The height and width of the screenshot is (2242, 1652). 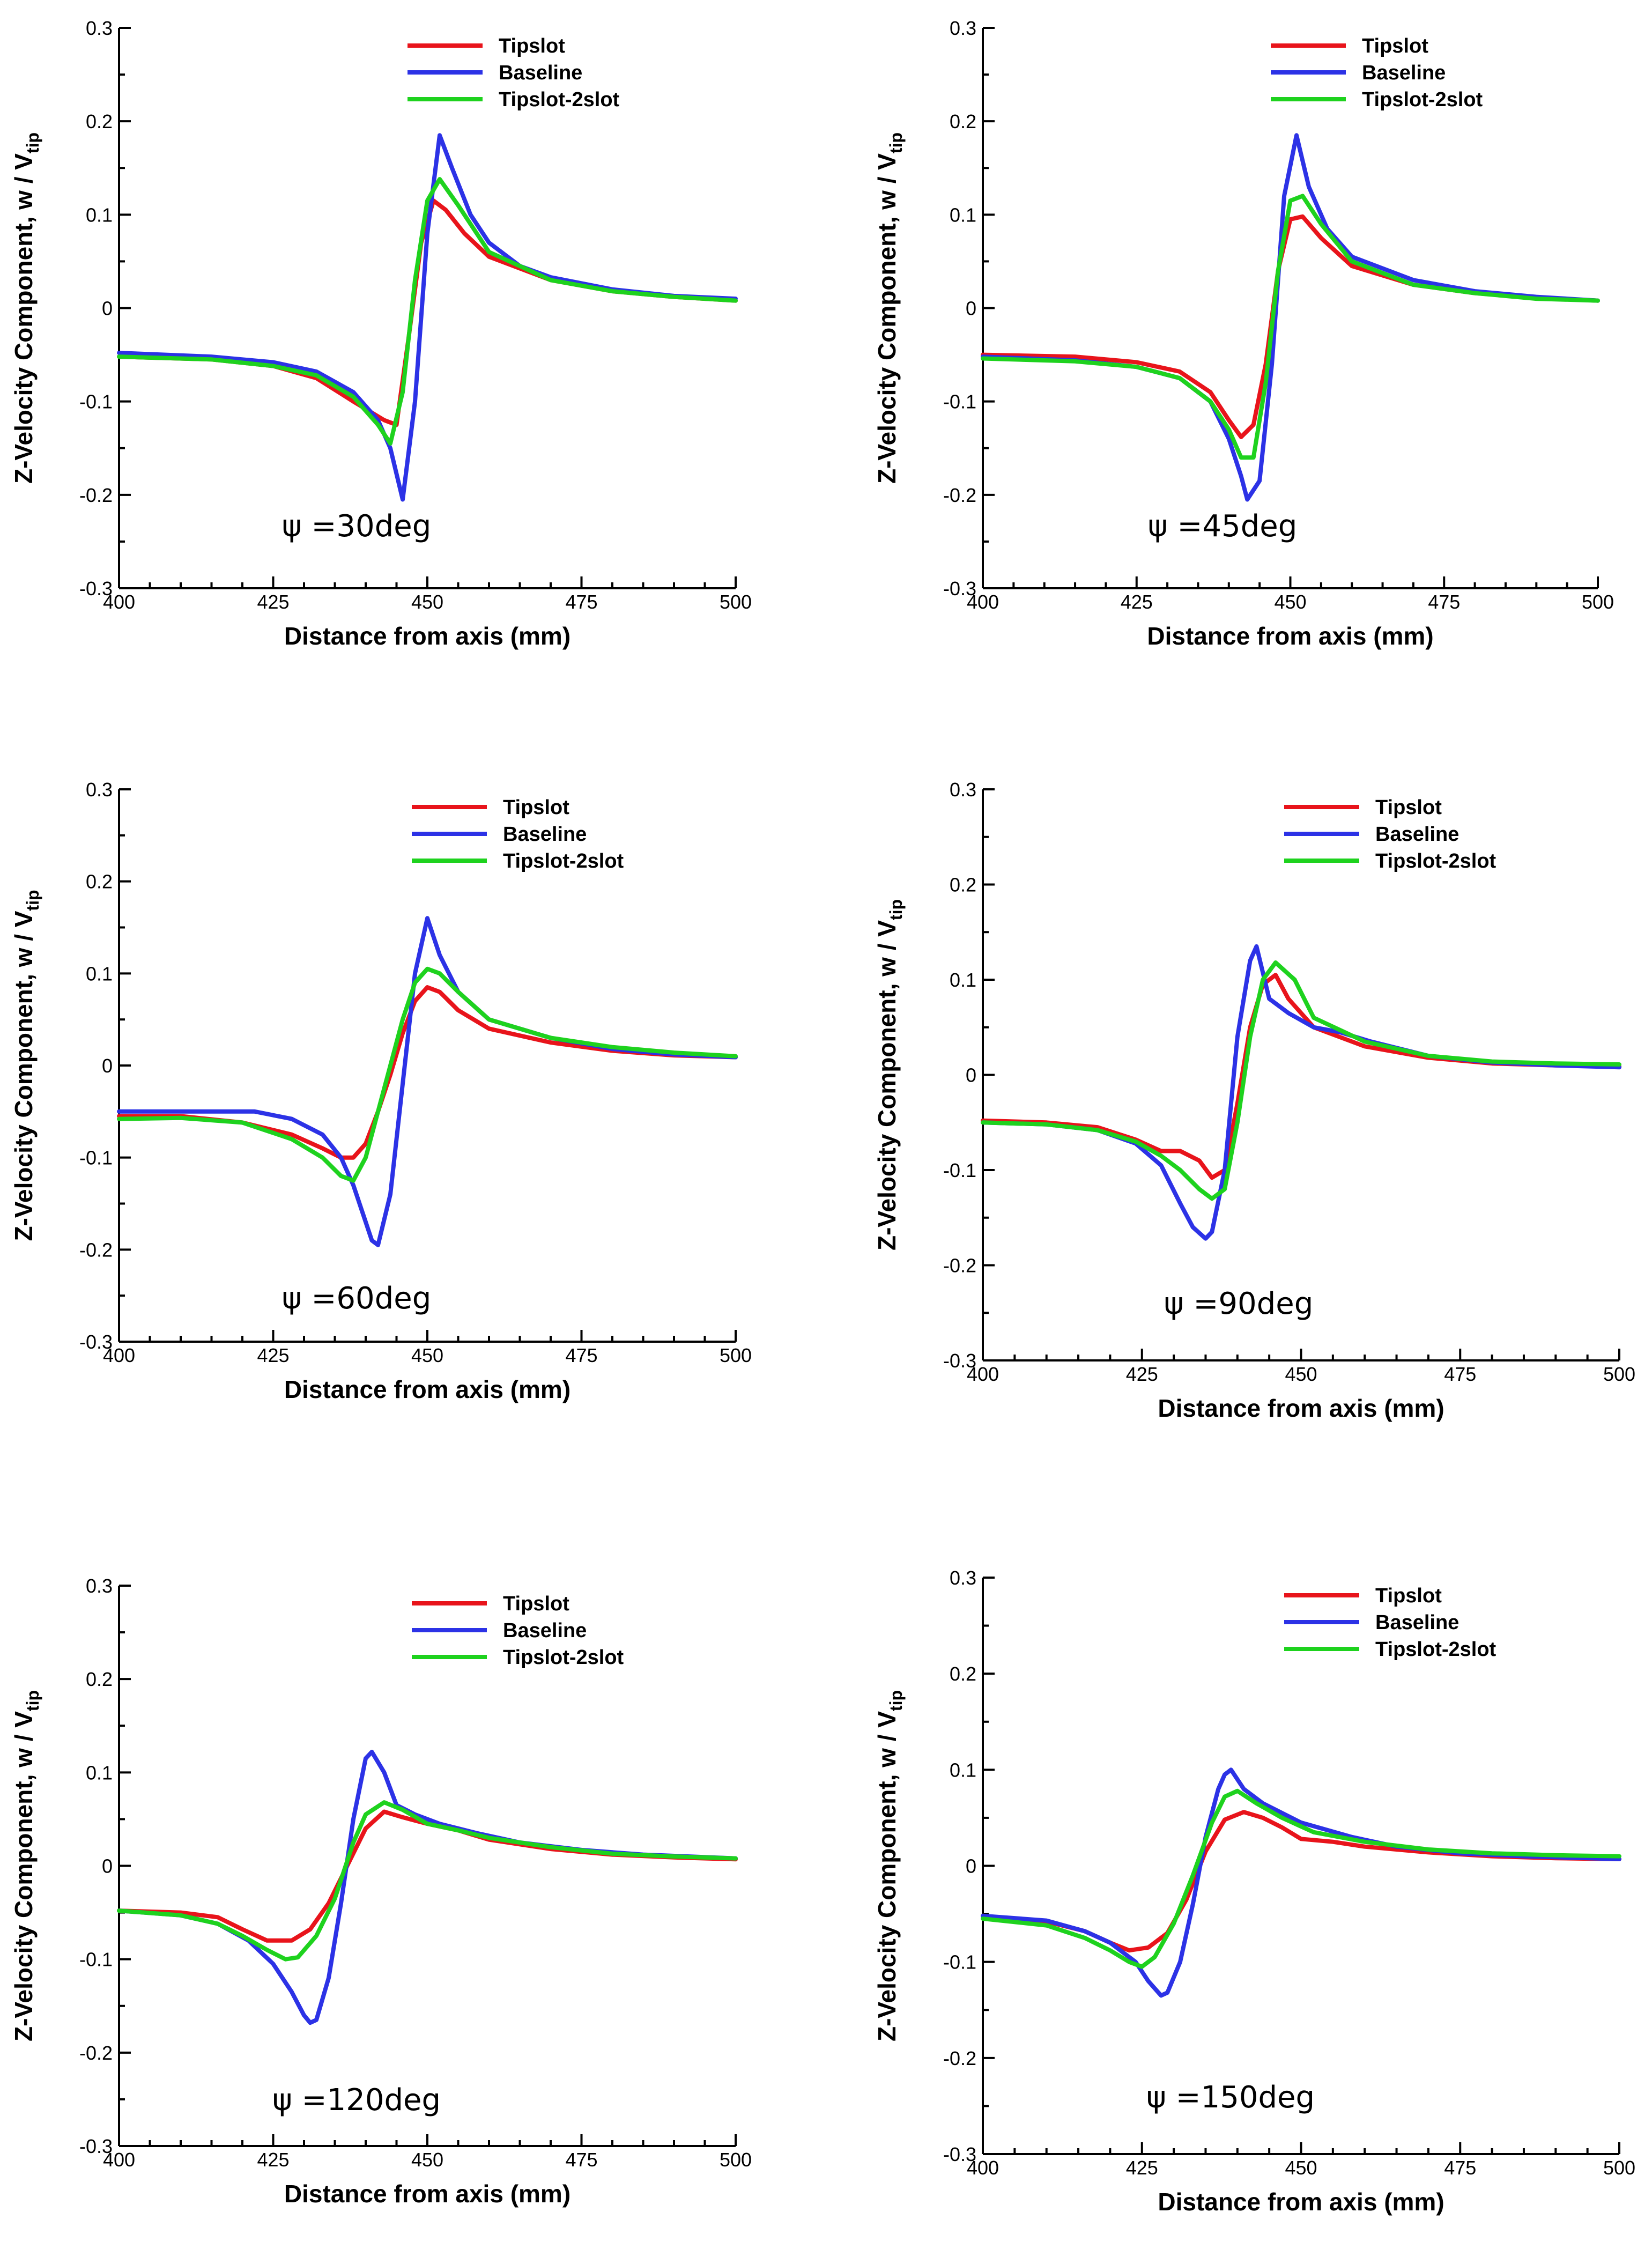 What do you see at coordinates (1230, 2097) in the screenshot?
I see `panel-label: ψ =150deg` at bounding box center [1230, 2097].